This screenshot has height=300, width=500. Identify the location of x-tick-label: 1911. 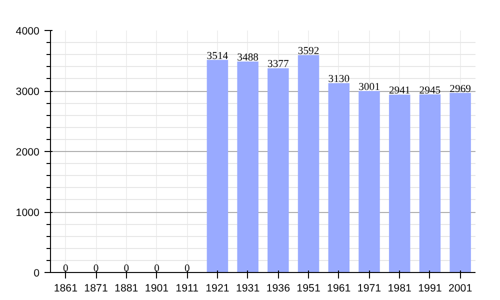
(187, 288).